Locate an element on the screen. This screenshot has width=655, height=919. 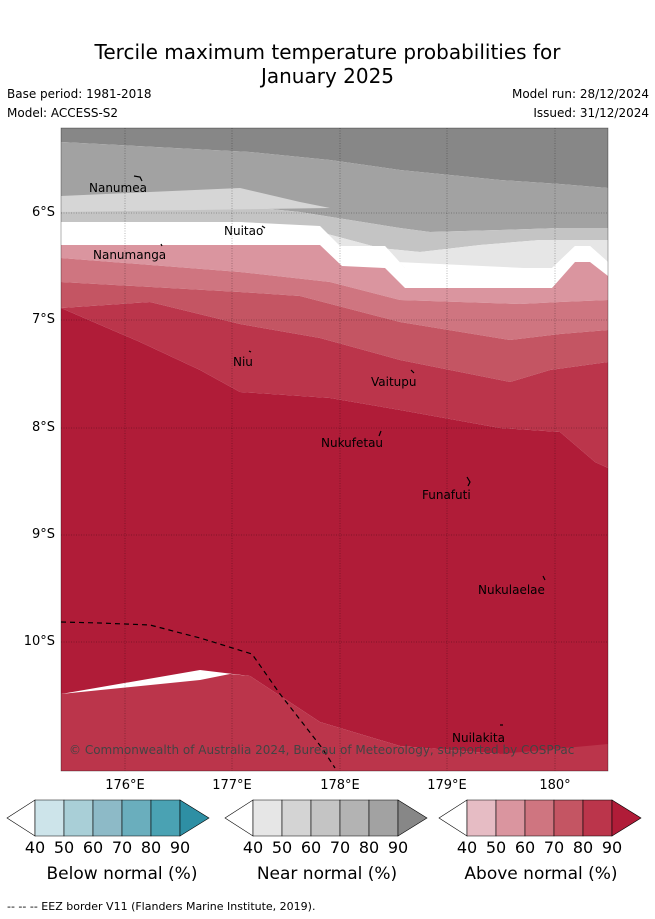
above-normal-70-region is located at coordinates (334, 332).